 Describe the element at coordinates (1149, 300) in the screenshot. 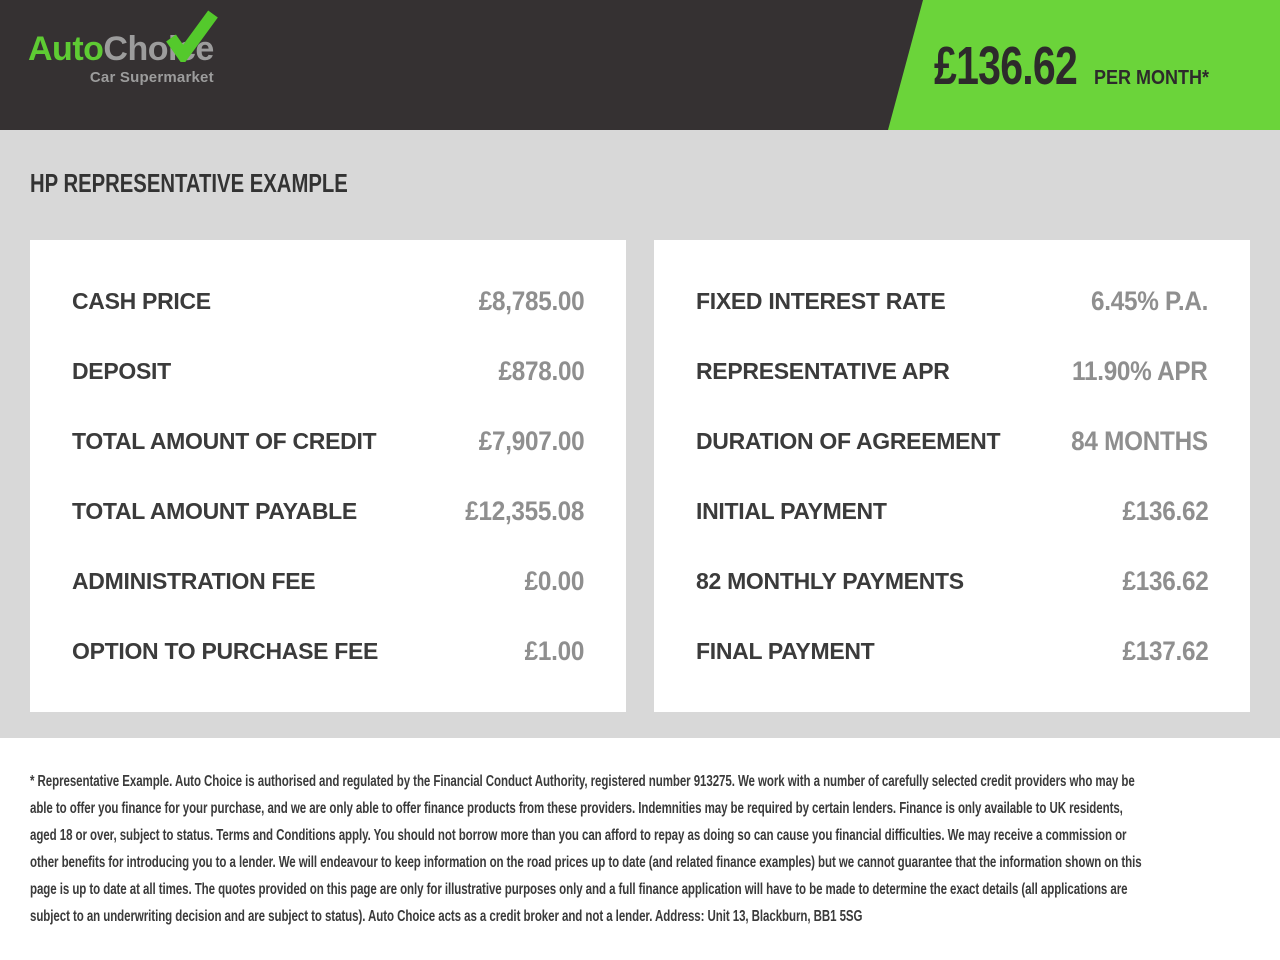

I see `finance-value: 6.45% P.A.` at that location.